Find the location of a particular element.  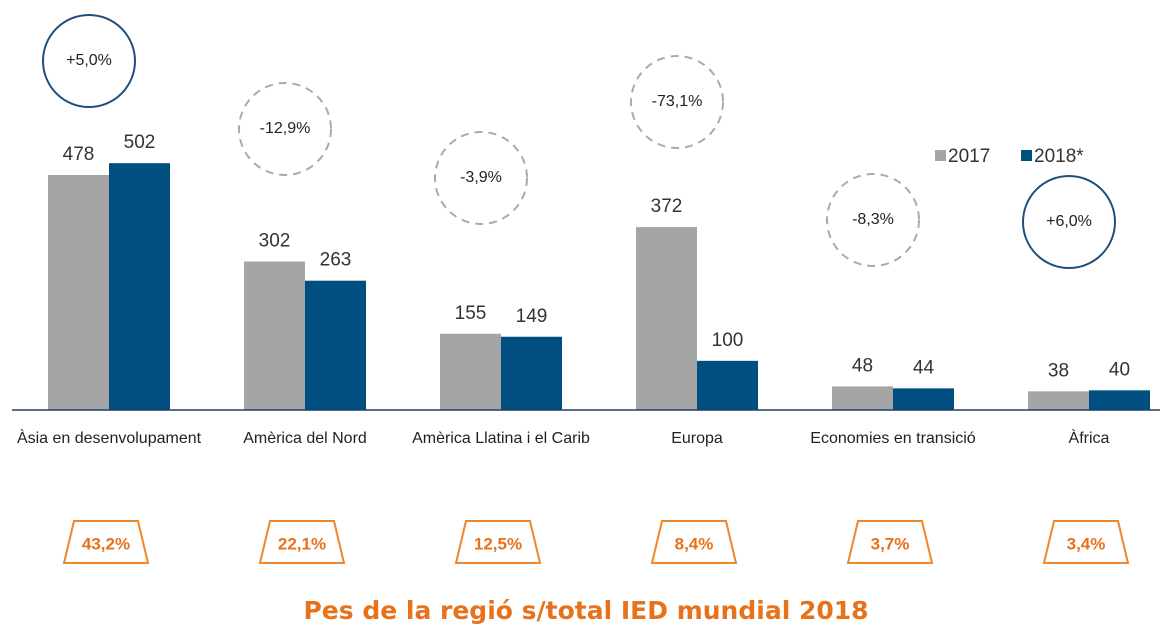

value-label: 149 is located at coordinates (532, 316).